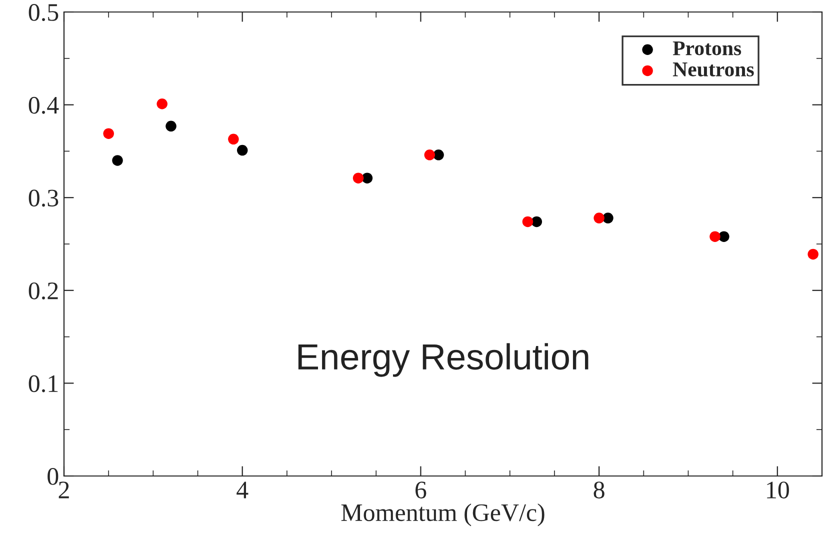  Describe the element at coordinates (43, 105) in the screenshot. I see `y-tick-label: 0.4` at that location.